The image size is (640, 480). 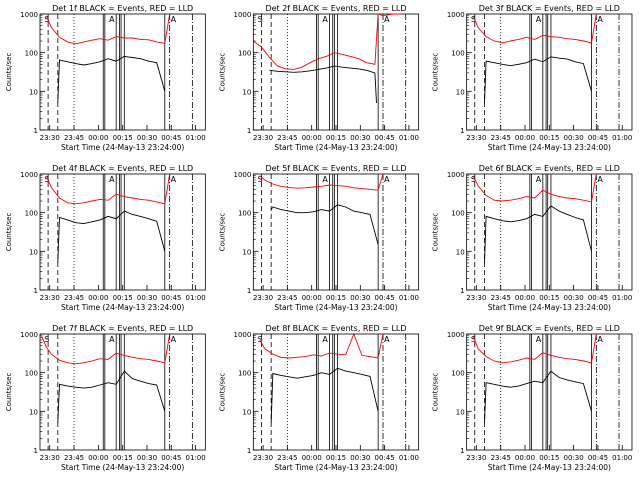 I want to click on chart-title: Det 1f BLACK = Events, RED = LLD, so click(x=122, y=8).